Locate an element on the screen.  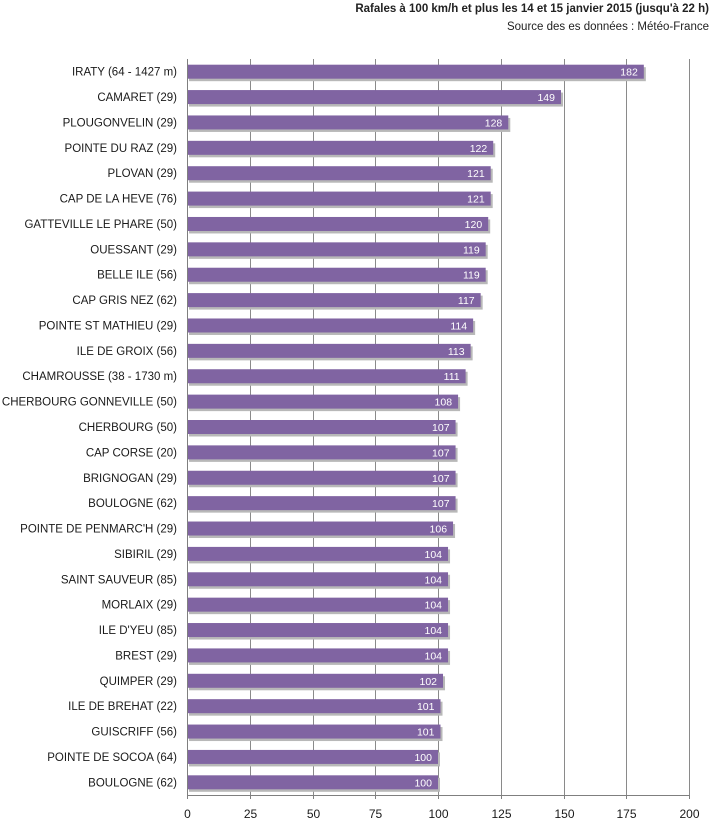
category-label: CAMARET (29) is located at coordinates (137, 98).